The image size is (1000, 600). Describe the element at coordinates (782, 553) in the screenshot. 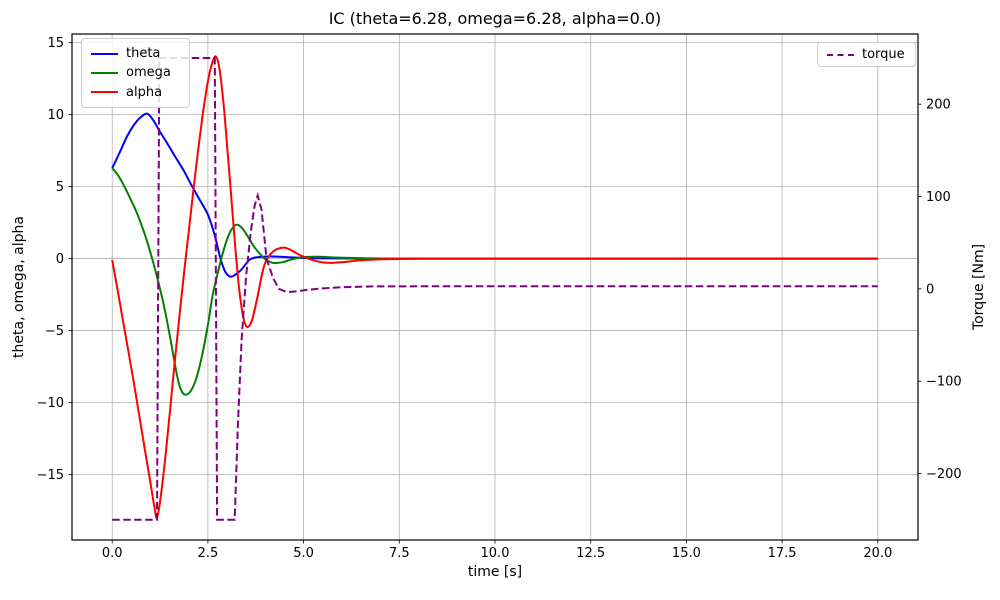

I see `x-tick-label: 17.5` at that location.